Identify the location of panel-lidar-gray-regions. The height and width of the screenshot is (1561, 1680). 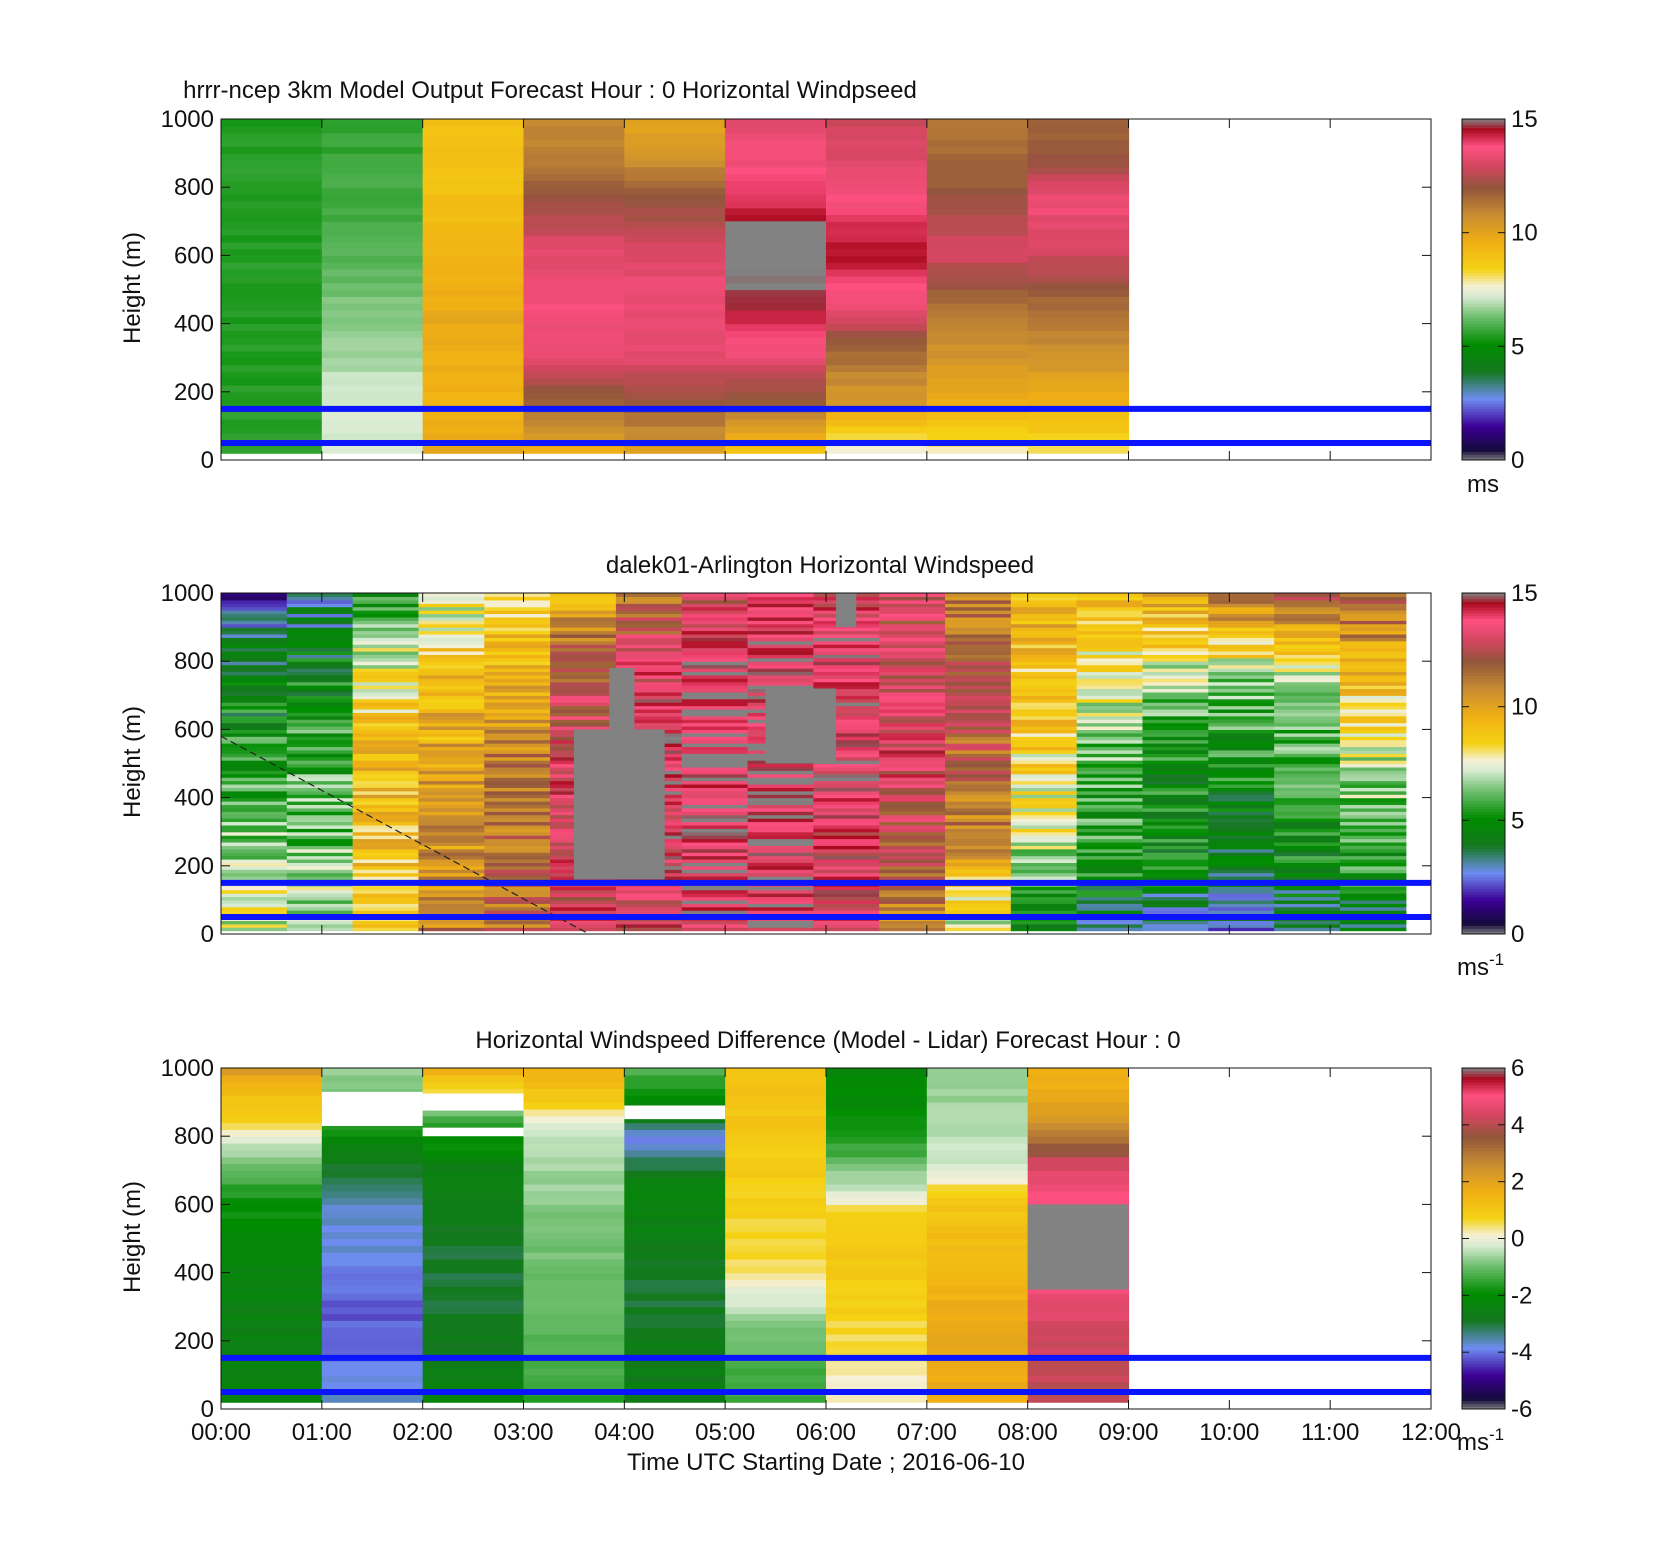
(715, 736).